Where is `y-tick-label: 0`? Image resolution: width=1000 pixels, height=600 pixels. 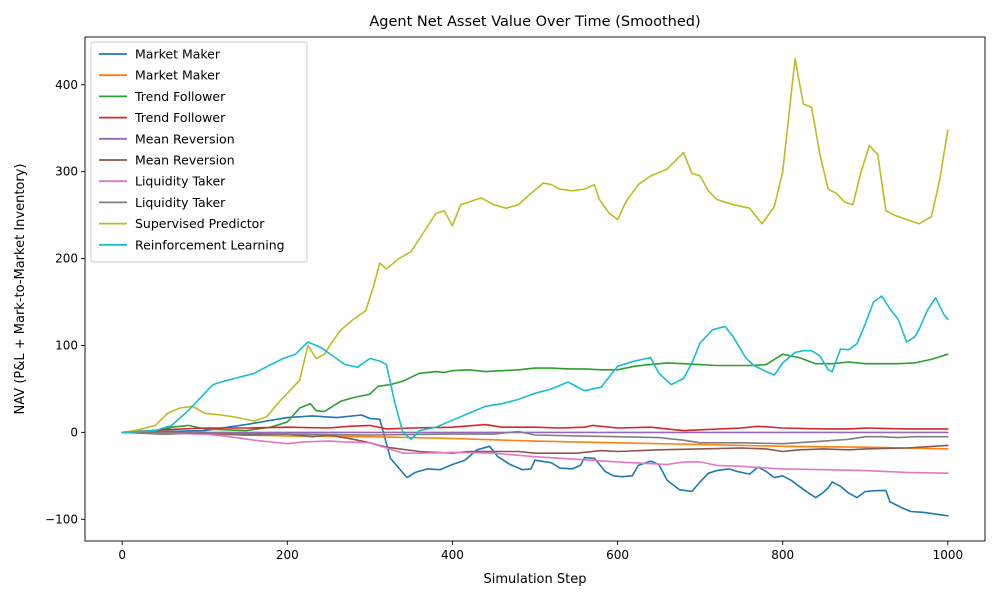 y-tick-label: 0 is located at coordinates (74, 432).